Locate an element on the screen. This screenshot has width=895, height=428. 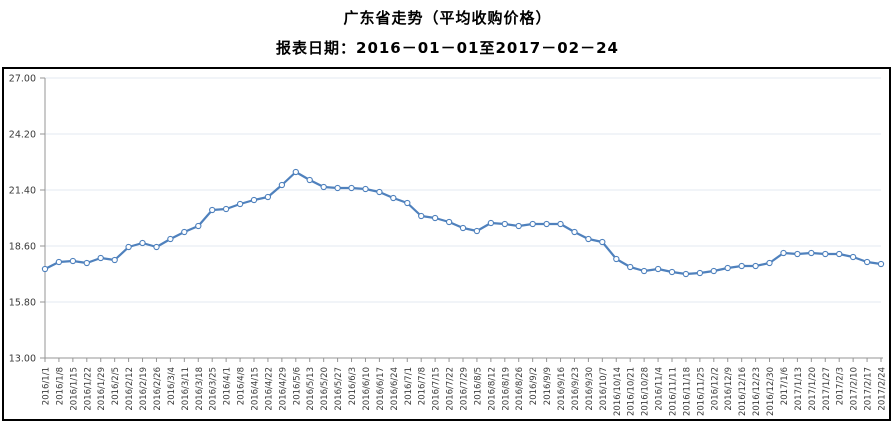
svg-text: 2016/12/2 is located at coordinates (715, 389).